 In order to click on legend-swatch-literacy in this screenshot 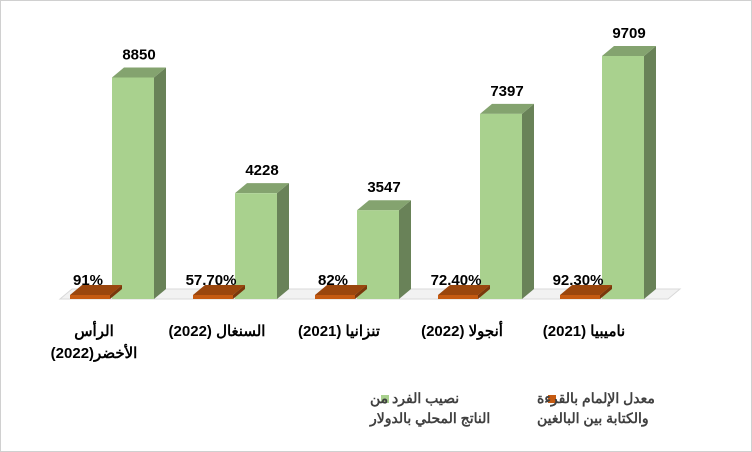, I will do `click(552, 399)`.